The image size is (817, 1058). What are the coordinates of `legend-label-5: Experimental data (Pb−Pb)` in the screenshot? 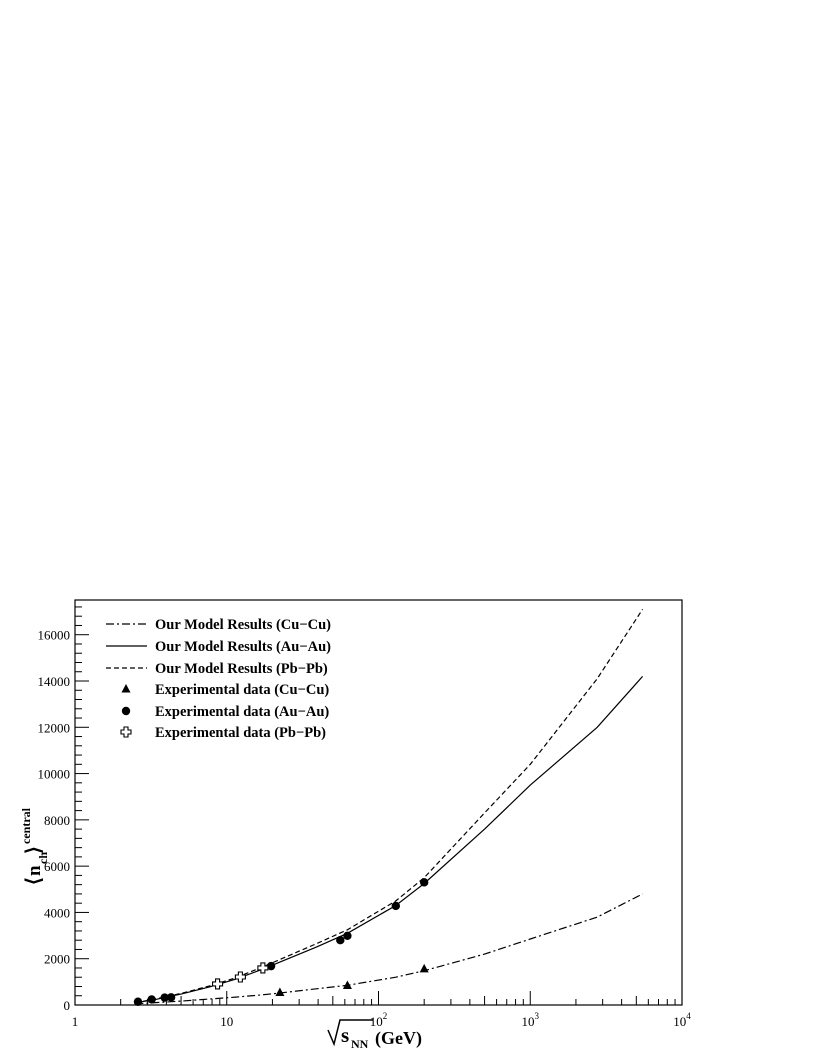 It's located at (240, 733).